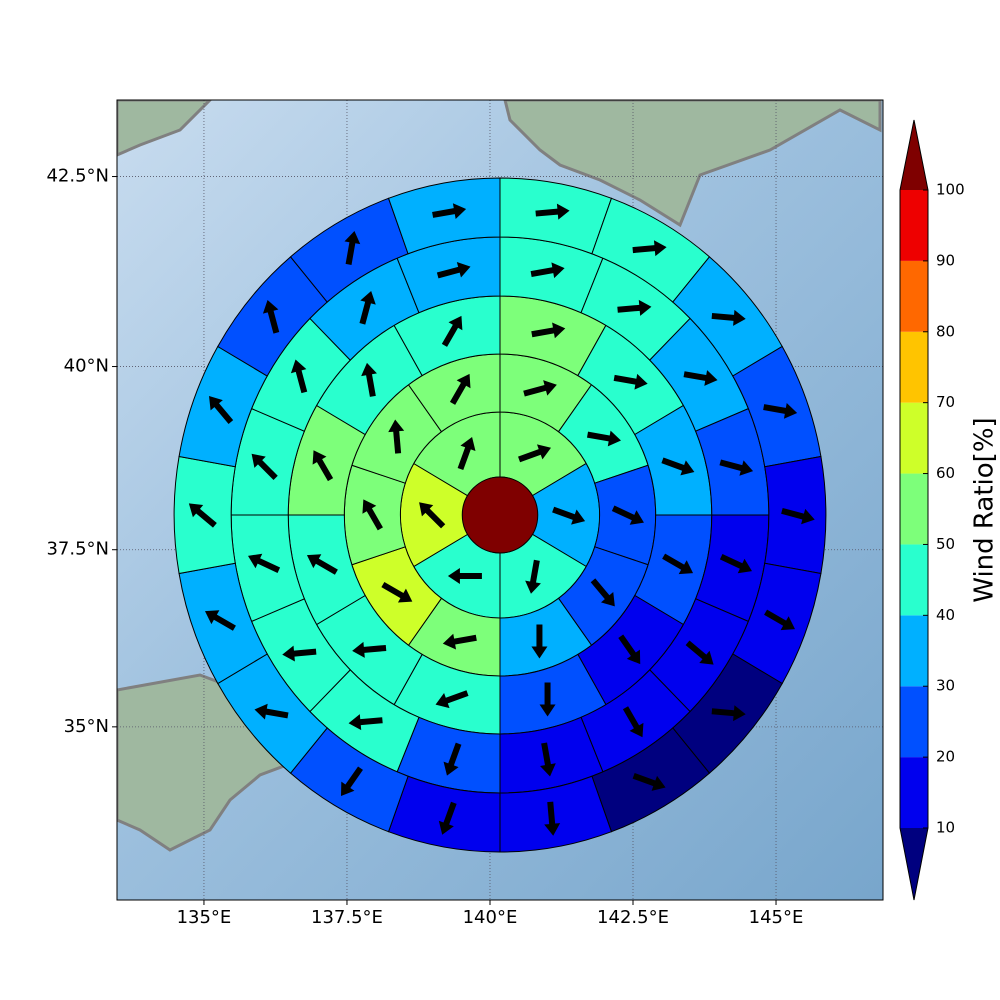 The width and height of the screenshot is (1000, 1000). I want to click on colorbar-over, so click(914, 155).